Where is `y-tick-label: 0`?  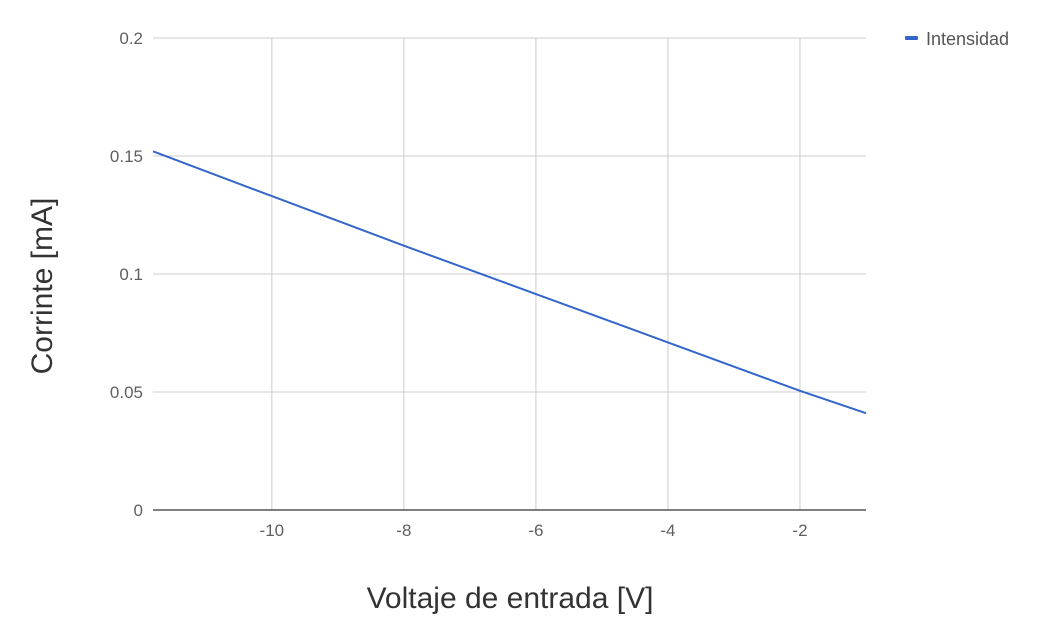
y-tick-label: 0 is located at coordinates (138, 510).